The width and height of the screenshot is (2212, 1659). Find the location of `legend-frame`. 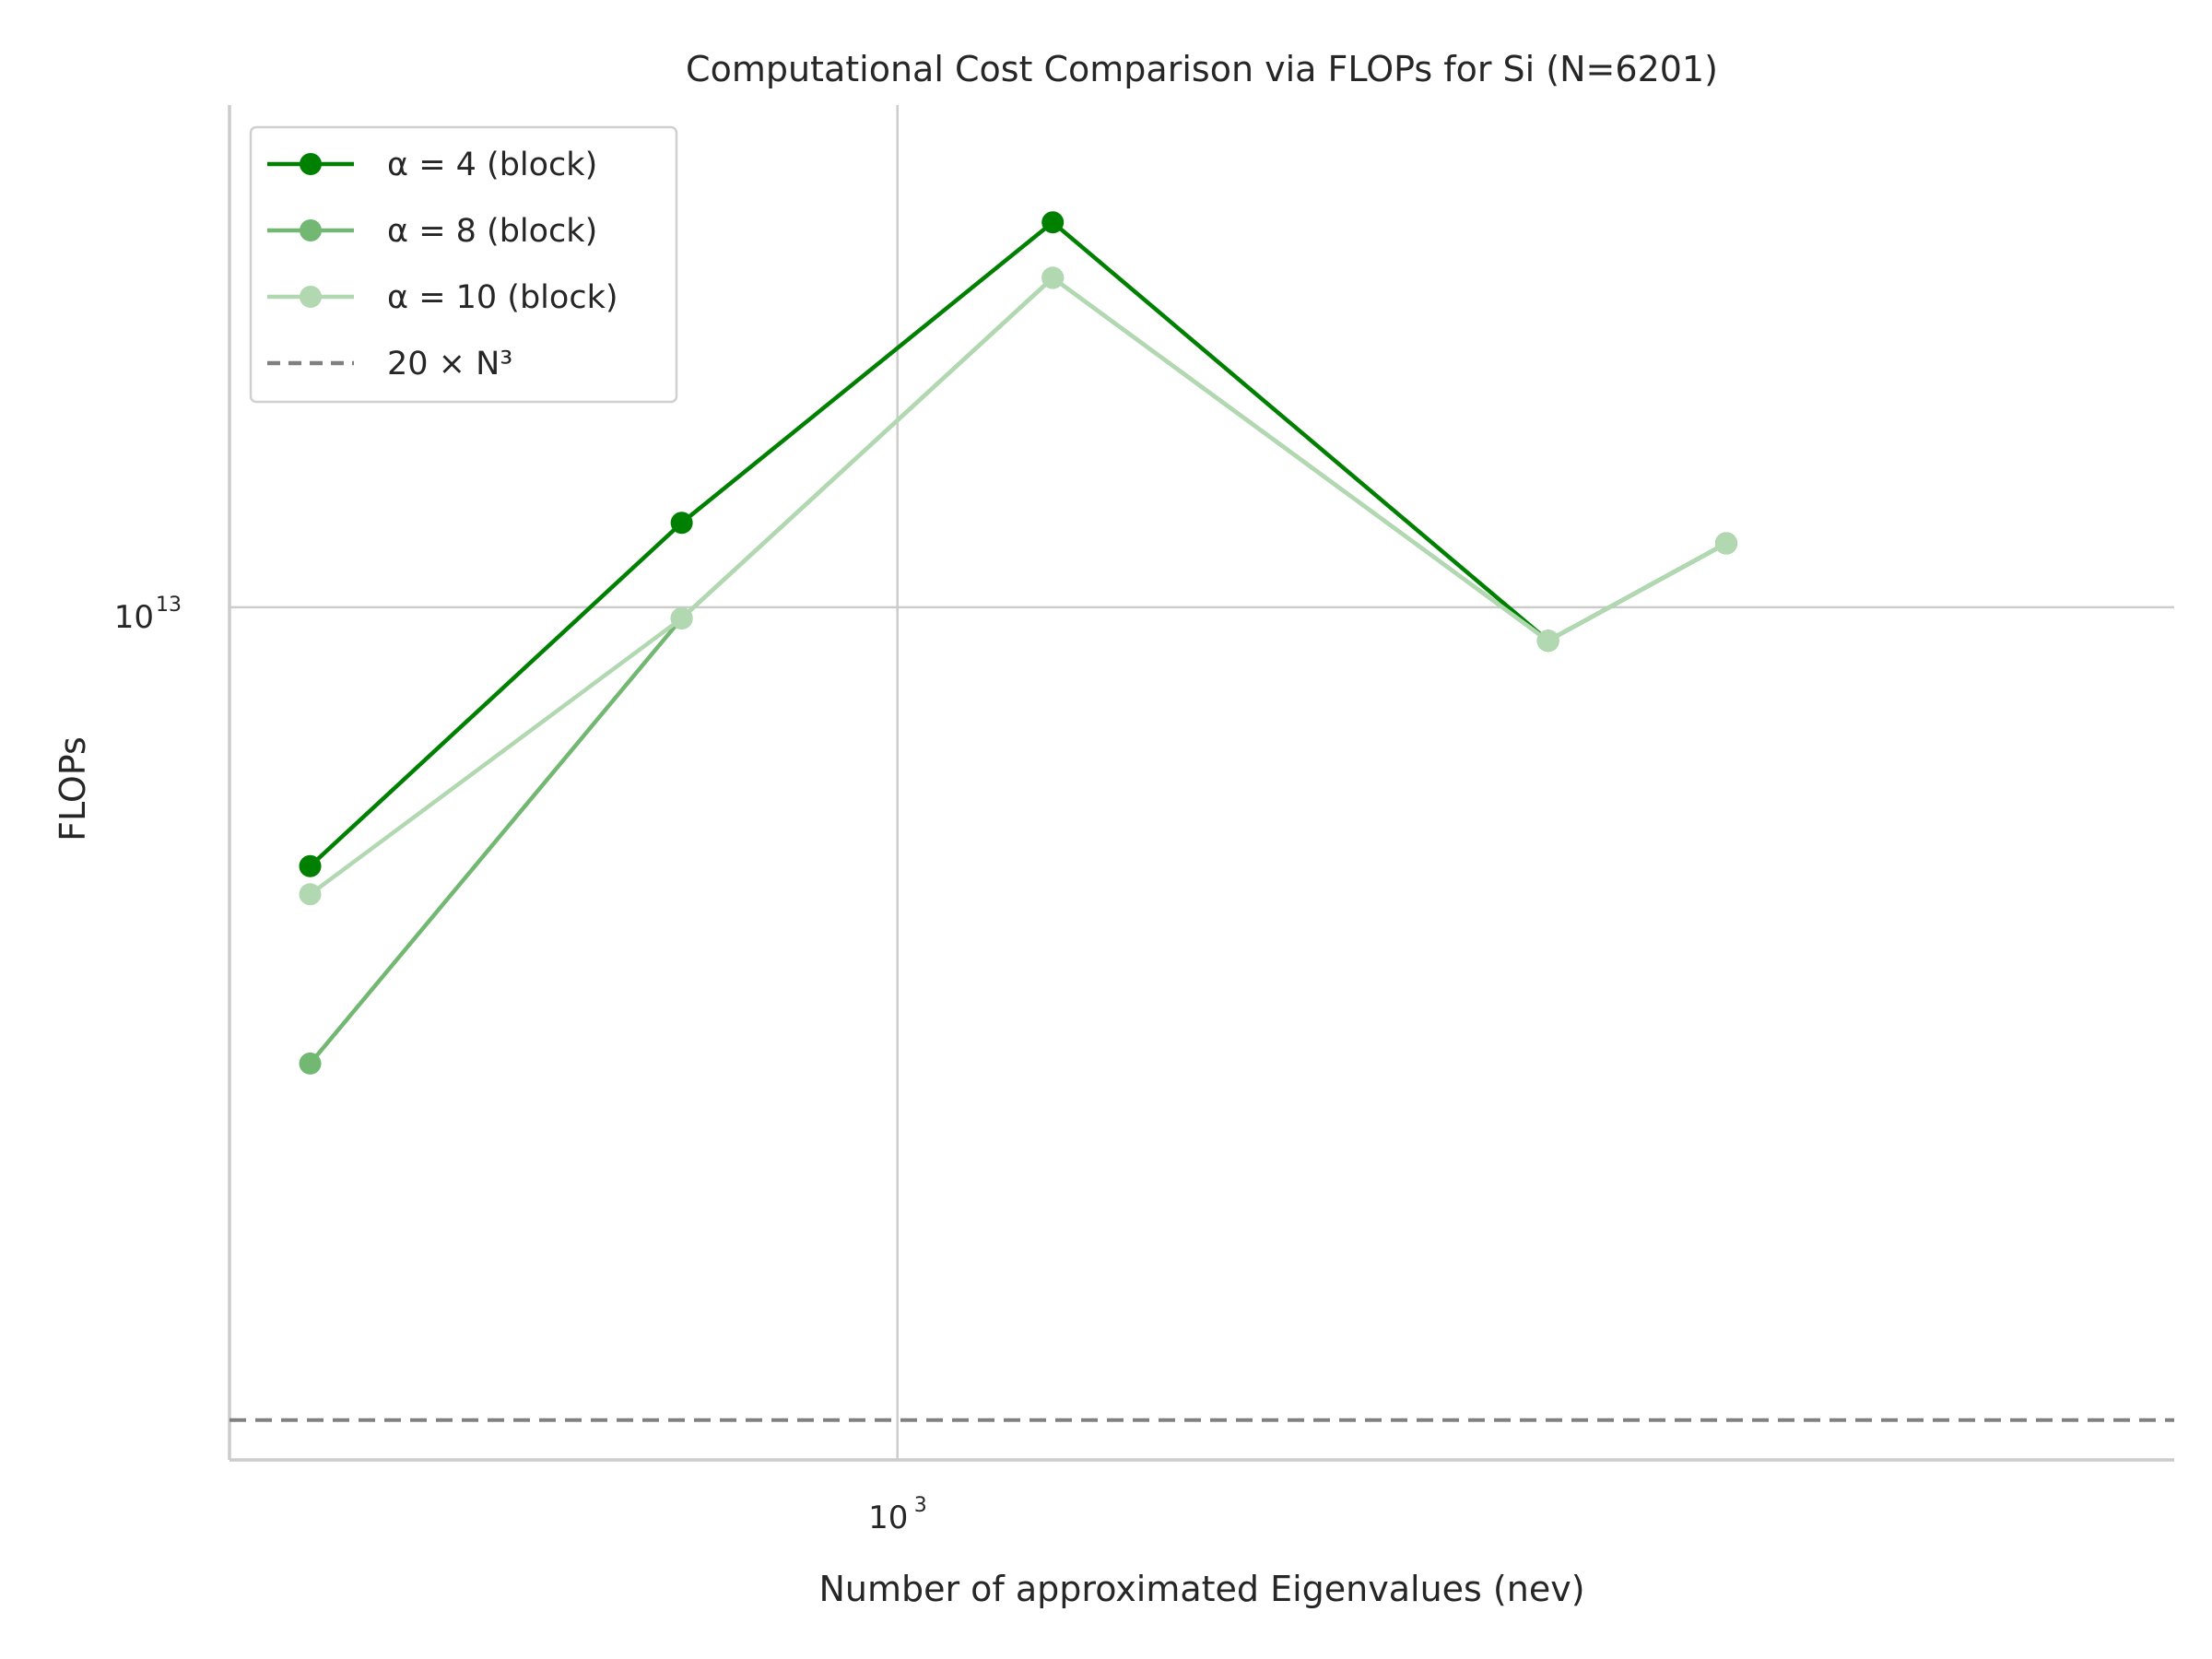

legend-frame is located at coordinates (463, 264).